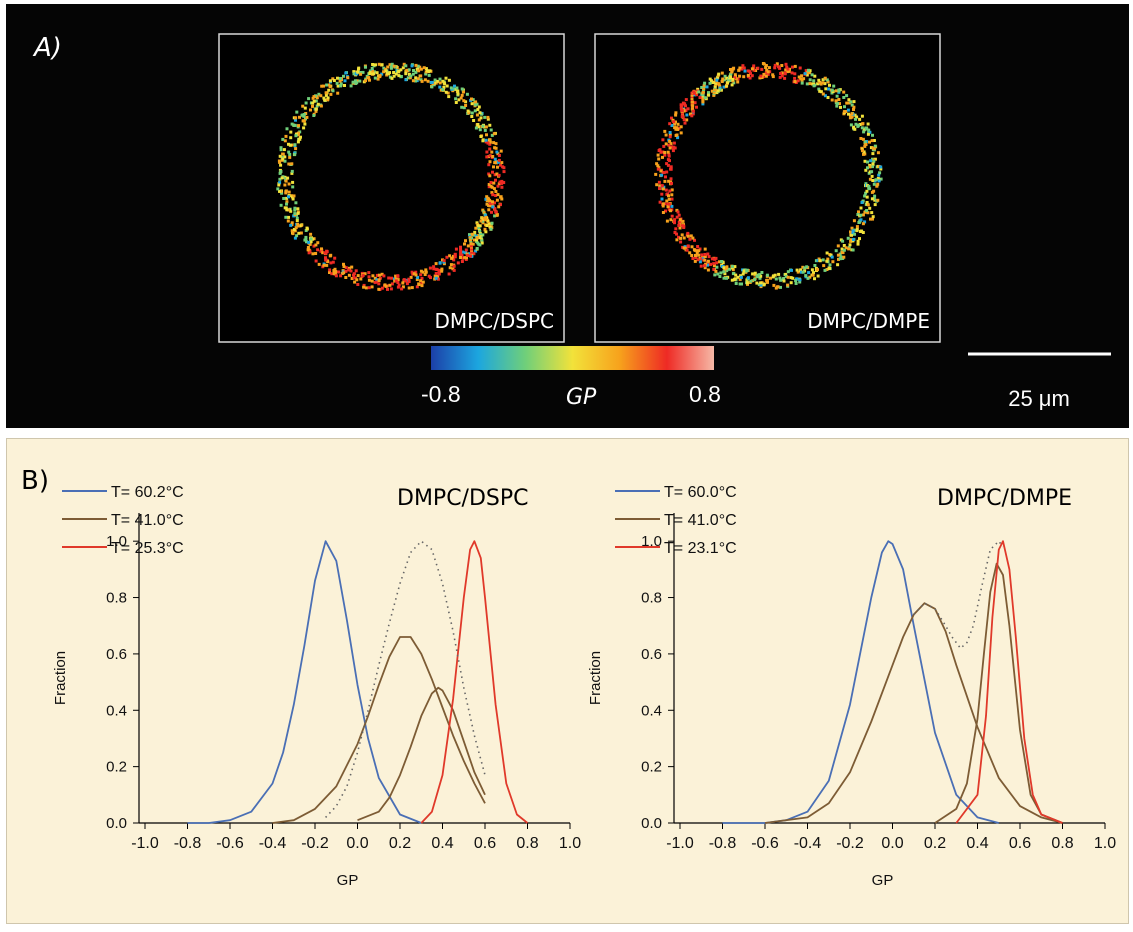 Image resolution: width=1133 pixels, height=932 pixels. I want to click on x-tick-label: 0.2, so click(935, 843).